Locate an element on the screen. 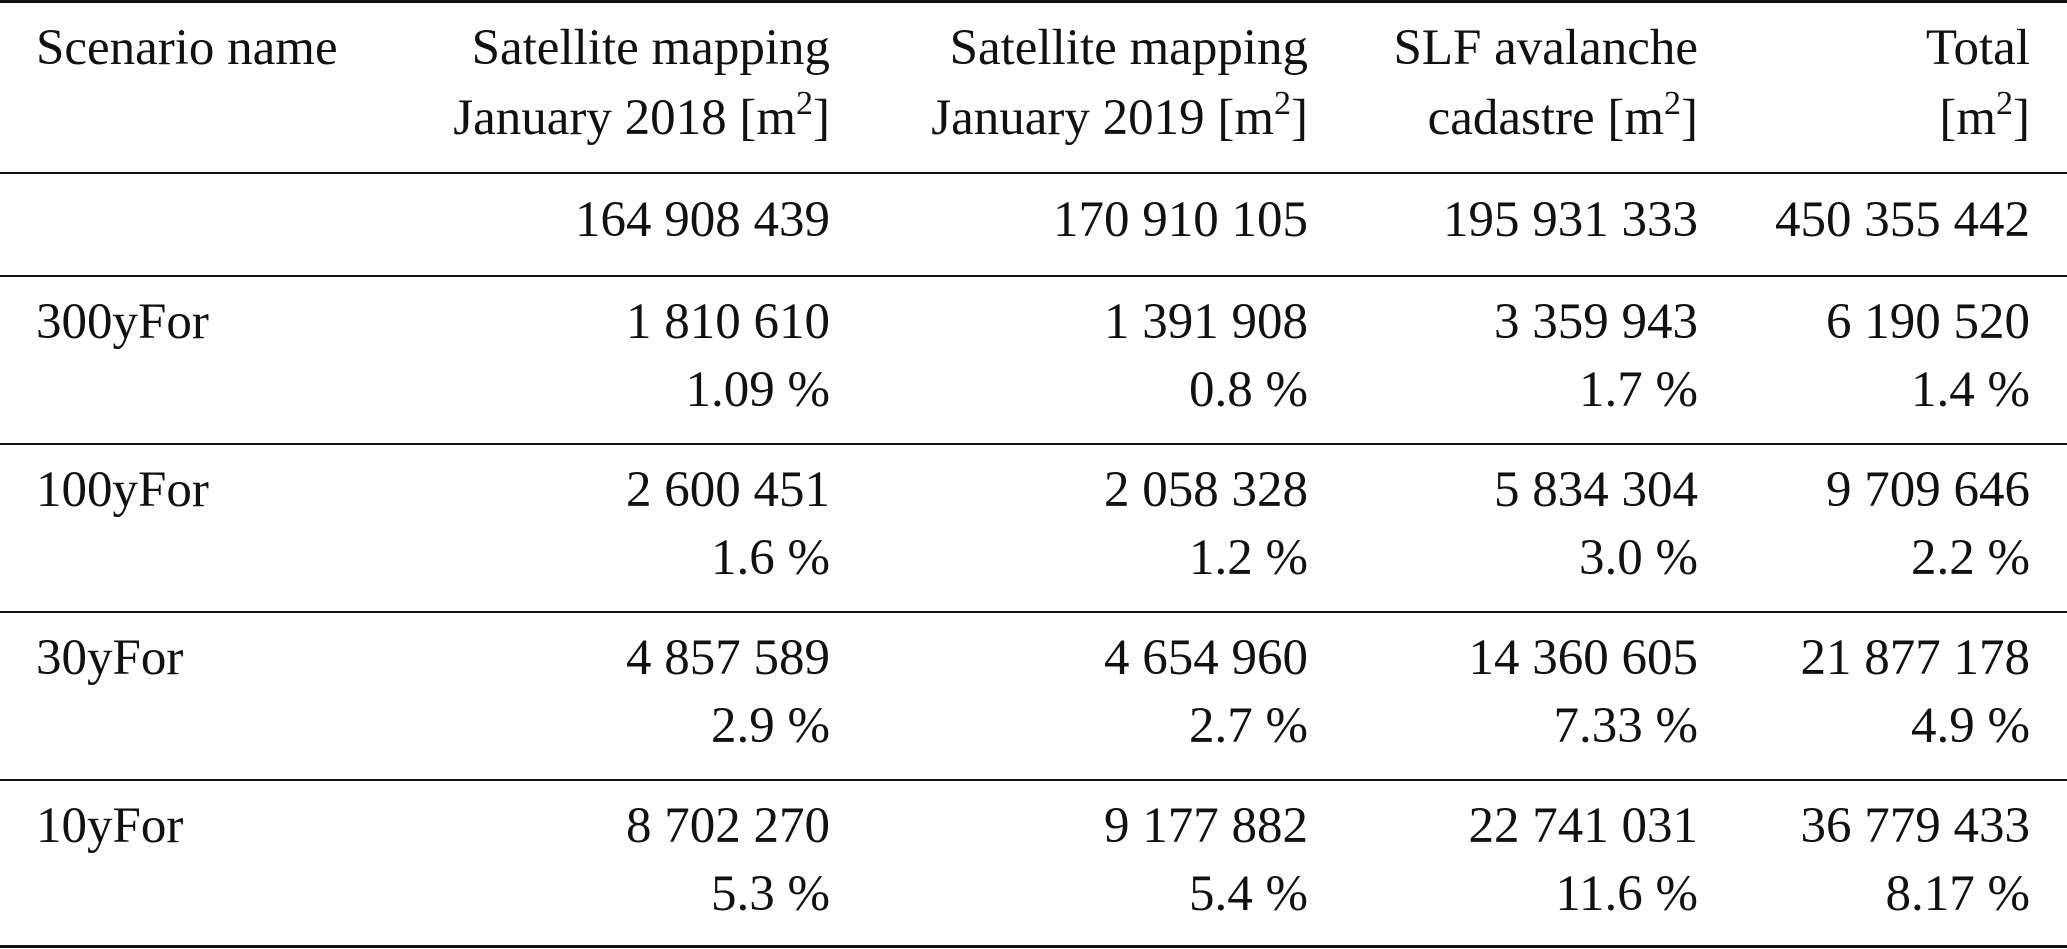  row-name: 10yFor is located at coordinates (110, 826).